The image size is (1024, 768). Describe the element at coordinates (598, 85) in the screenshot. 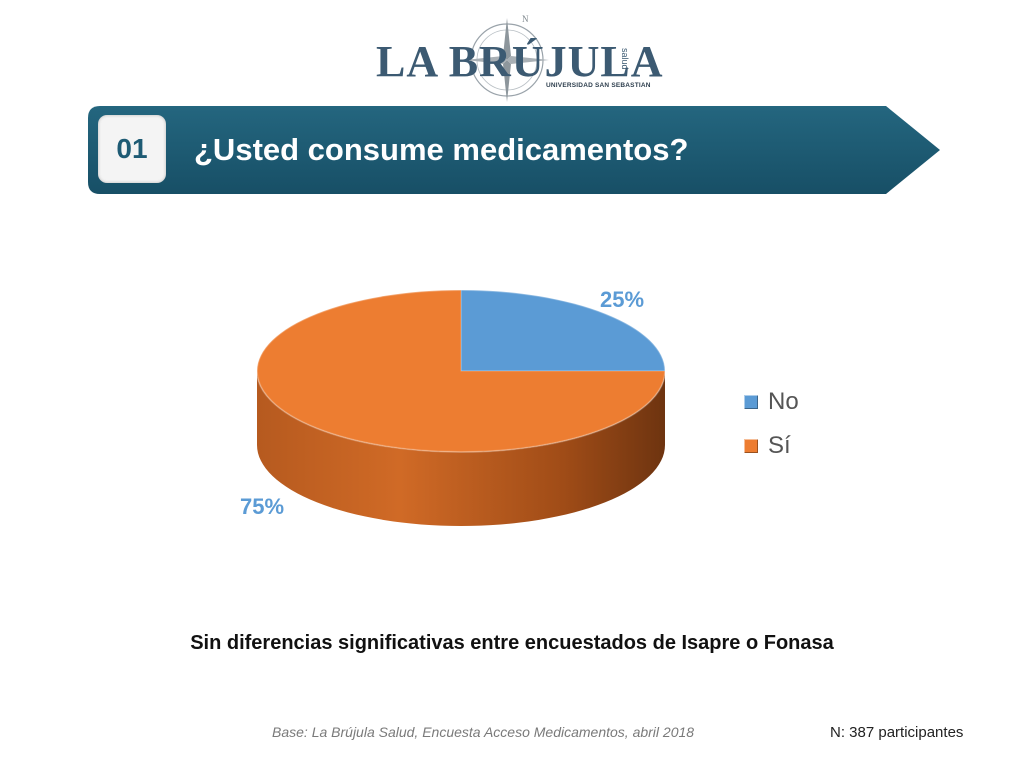

I see `logo-subtitle: UNIVERSIDAD SAN SEBASTIAN` at that location.